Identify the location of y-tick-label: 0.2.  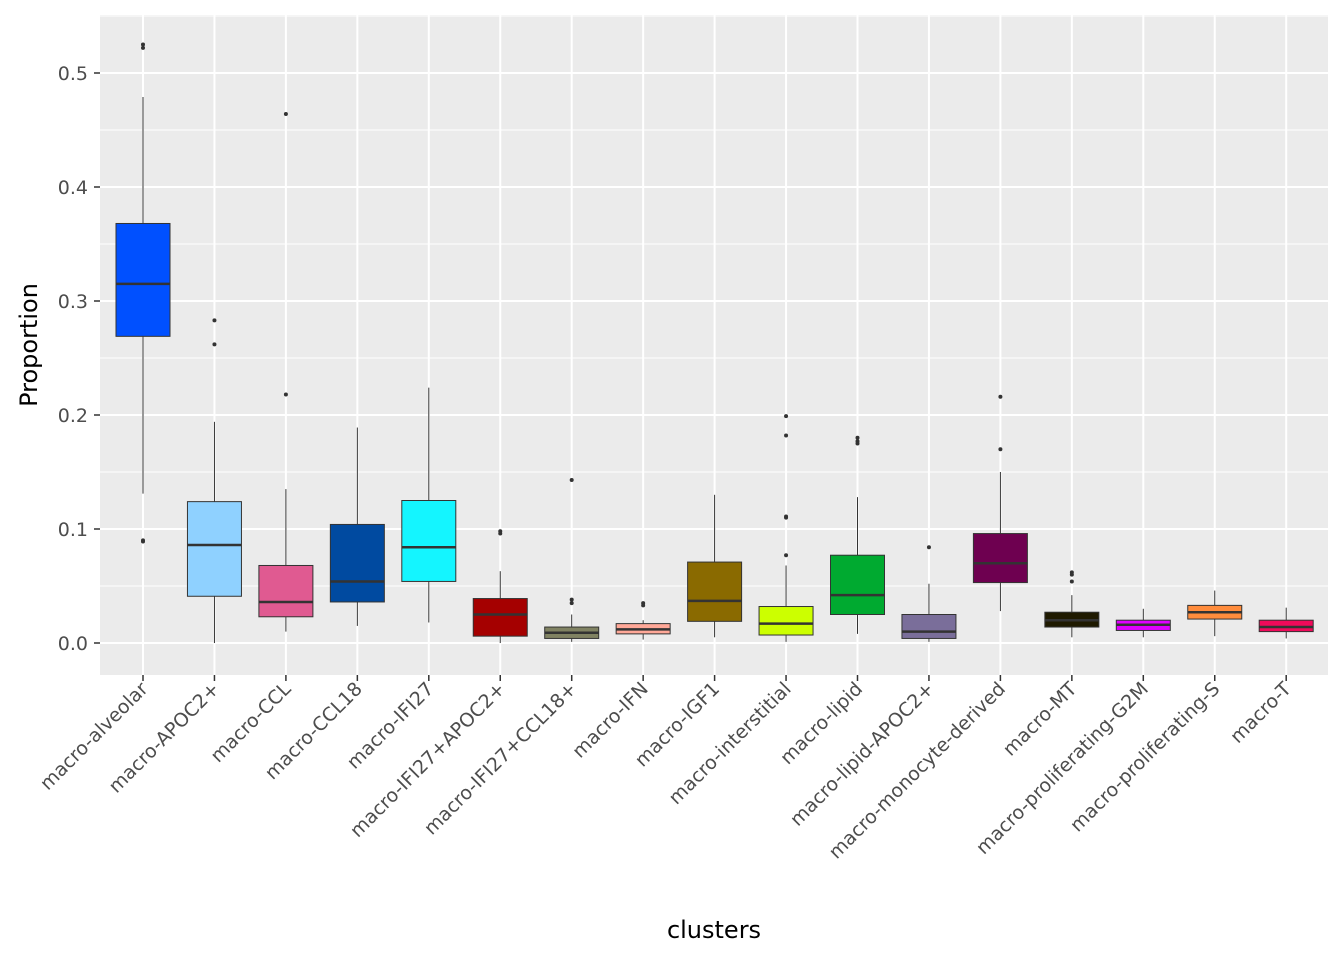
(73, 416).